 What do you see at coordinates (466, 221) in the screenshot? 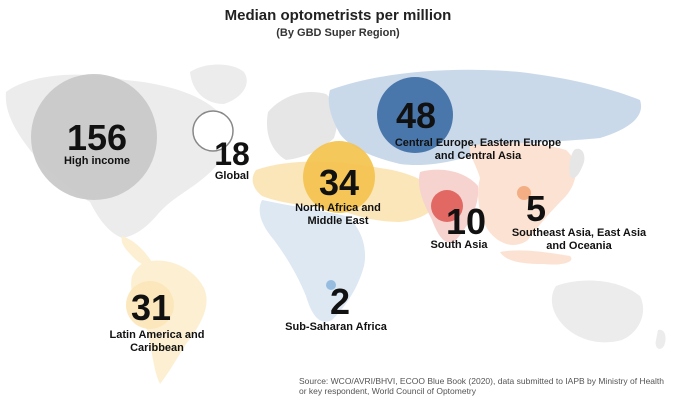
I see `value-label-5: 10` at bounding box center [466, 221].